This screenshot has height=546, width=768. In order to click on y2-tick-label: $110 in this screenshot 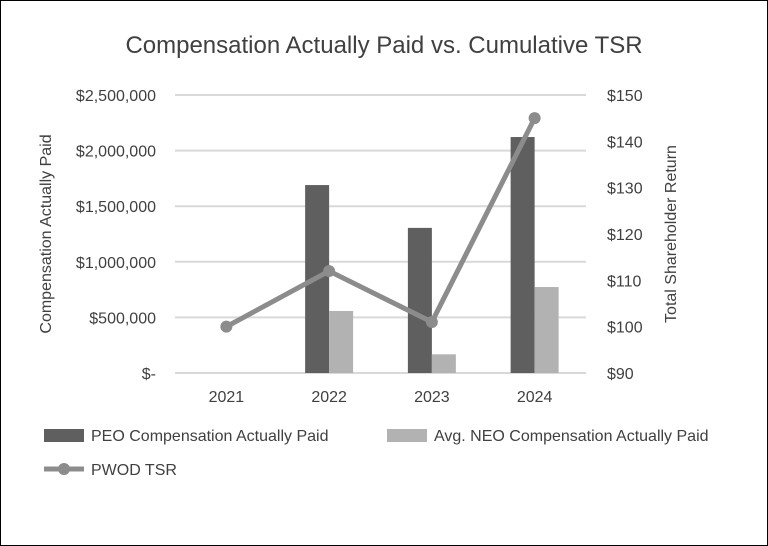, I will do `click(624, 281)`.